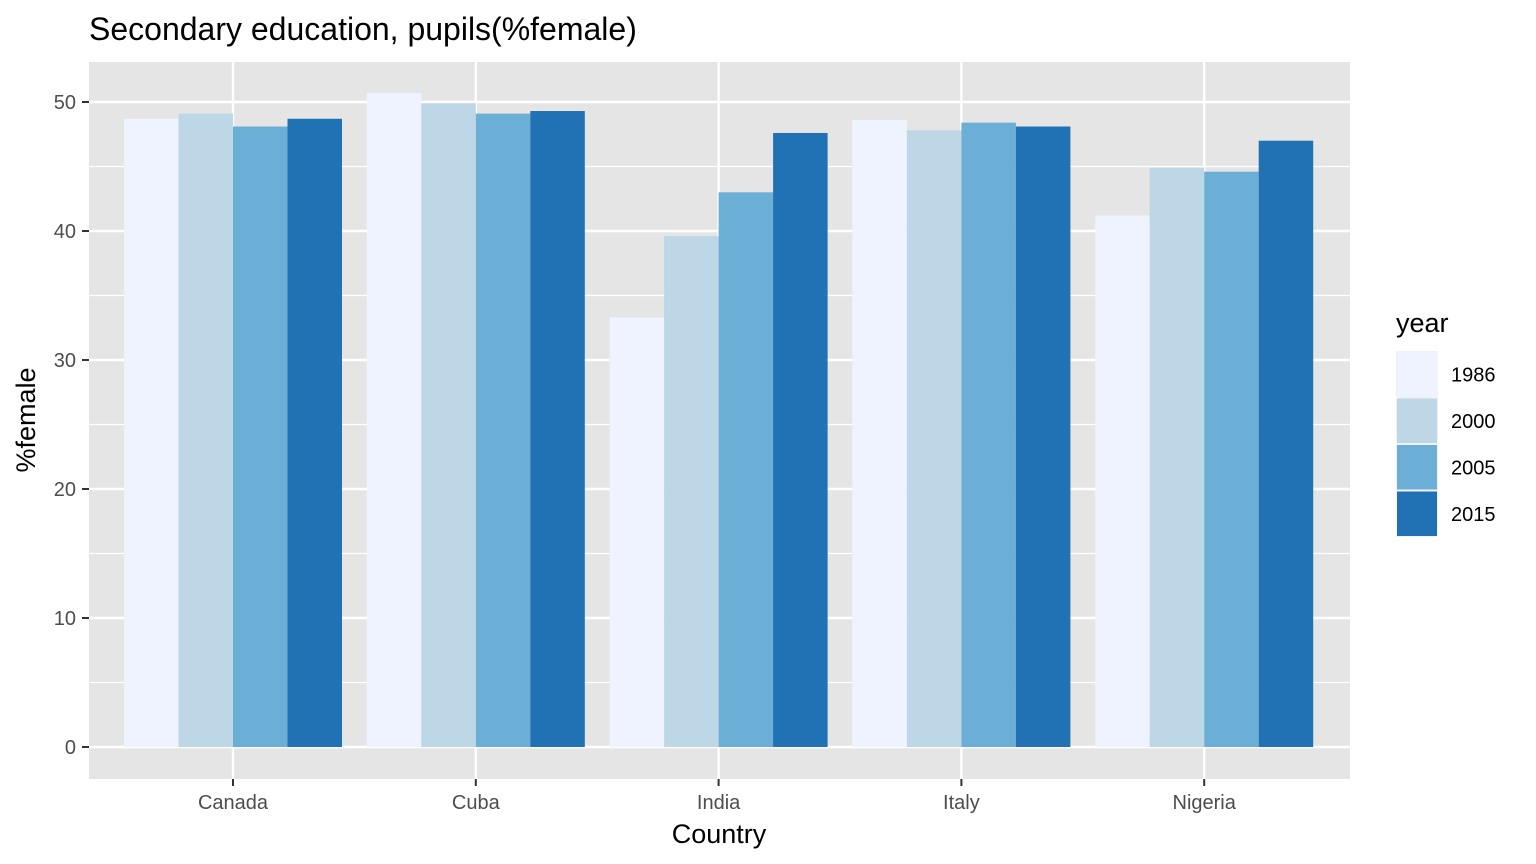 This screenshot has height=864, width=1536. What do you see at coordinates (961, 803) in the screenshot?
I see `x-tick-label: Italy` at bounding box center [961, 803].